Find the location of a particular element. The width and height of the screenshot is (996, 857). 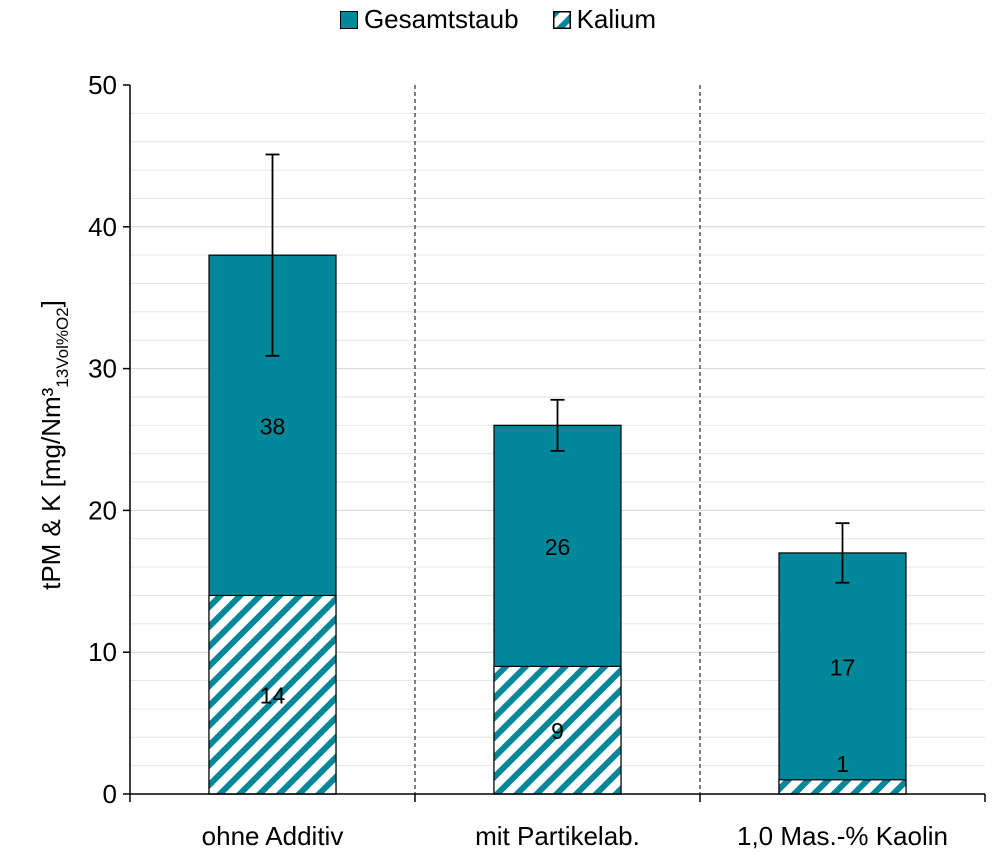

data-label-kalium: 1 is located at coordinates (842, 764).